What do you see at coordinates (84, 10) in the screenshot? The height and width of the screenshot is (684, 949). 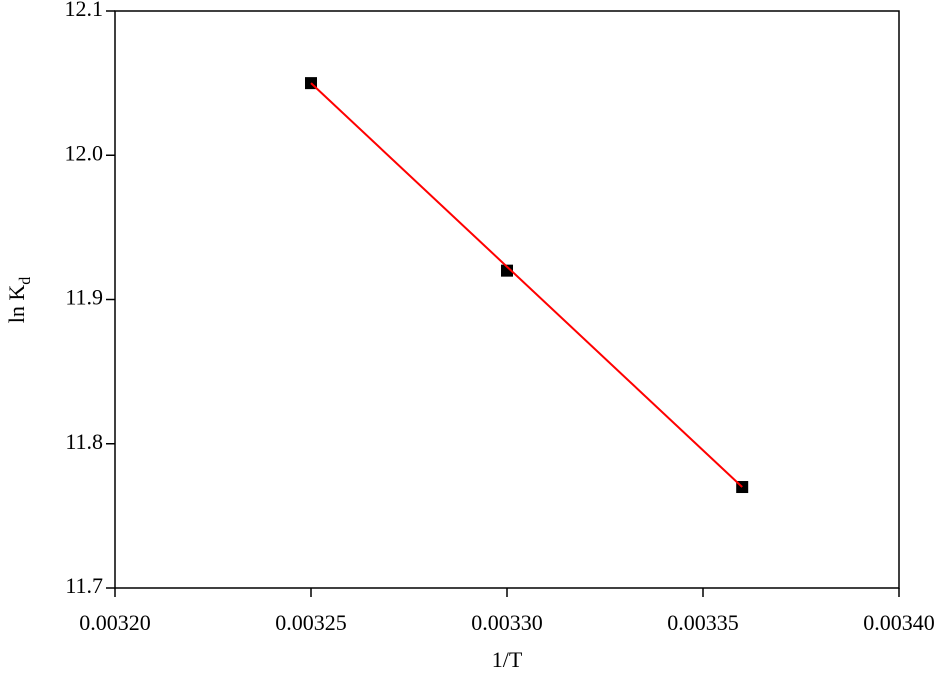 I see `y-tick-label: 12.1` at bounding box center [84, 10].